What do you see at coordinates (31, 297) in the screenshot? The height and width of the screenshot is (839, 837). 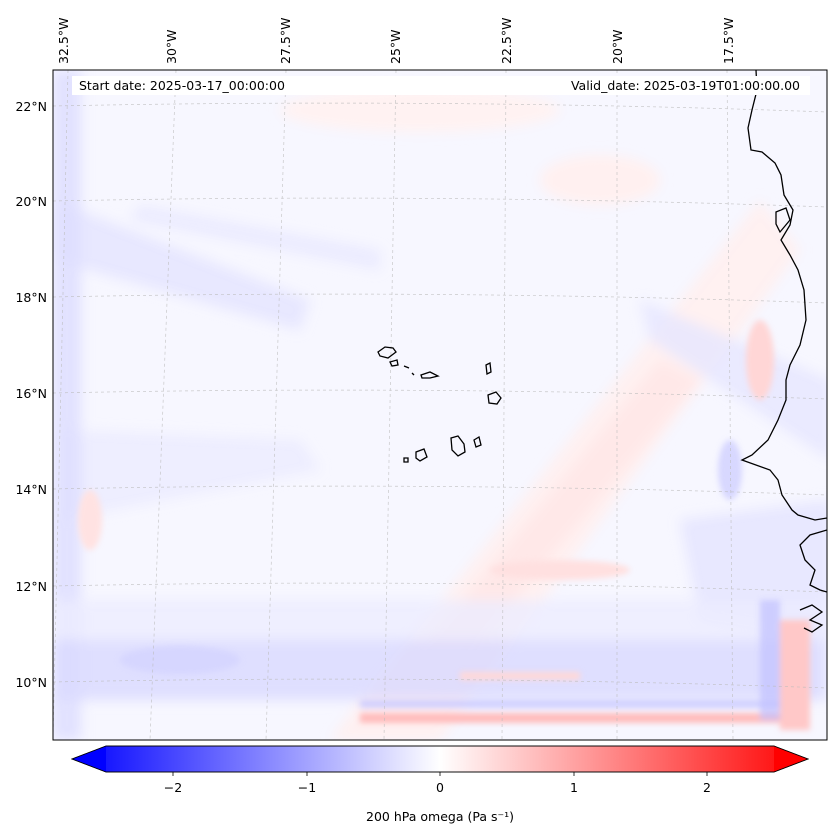 I see `lat-label: 18°N` at bounding box center [31, 297].